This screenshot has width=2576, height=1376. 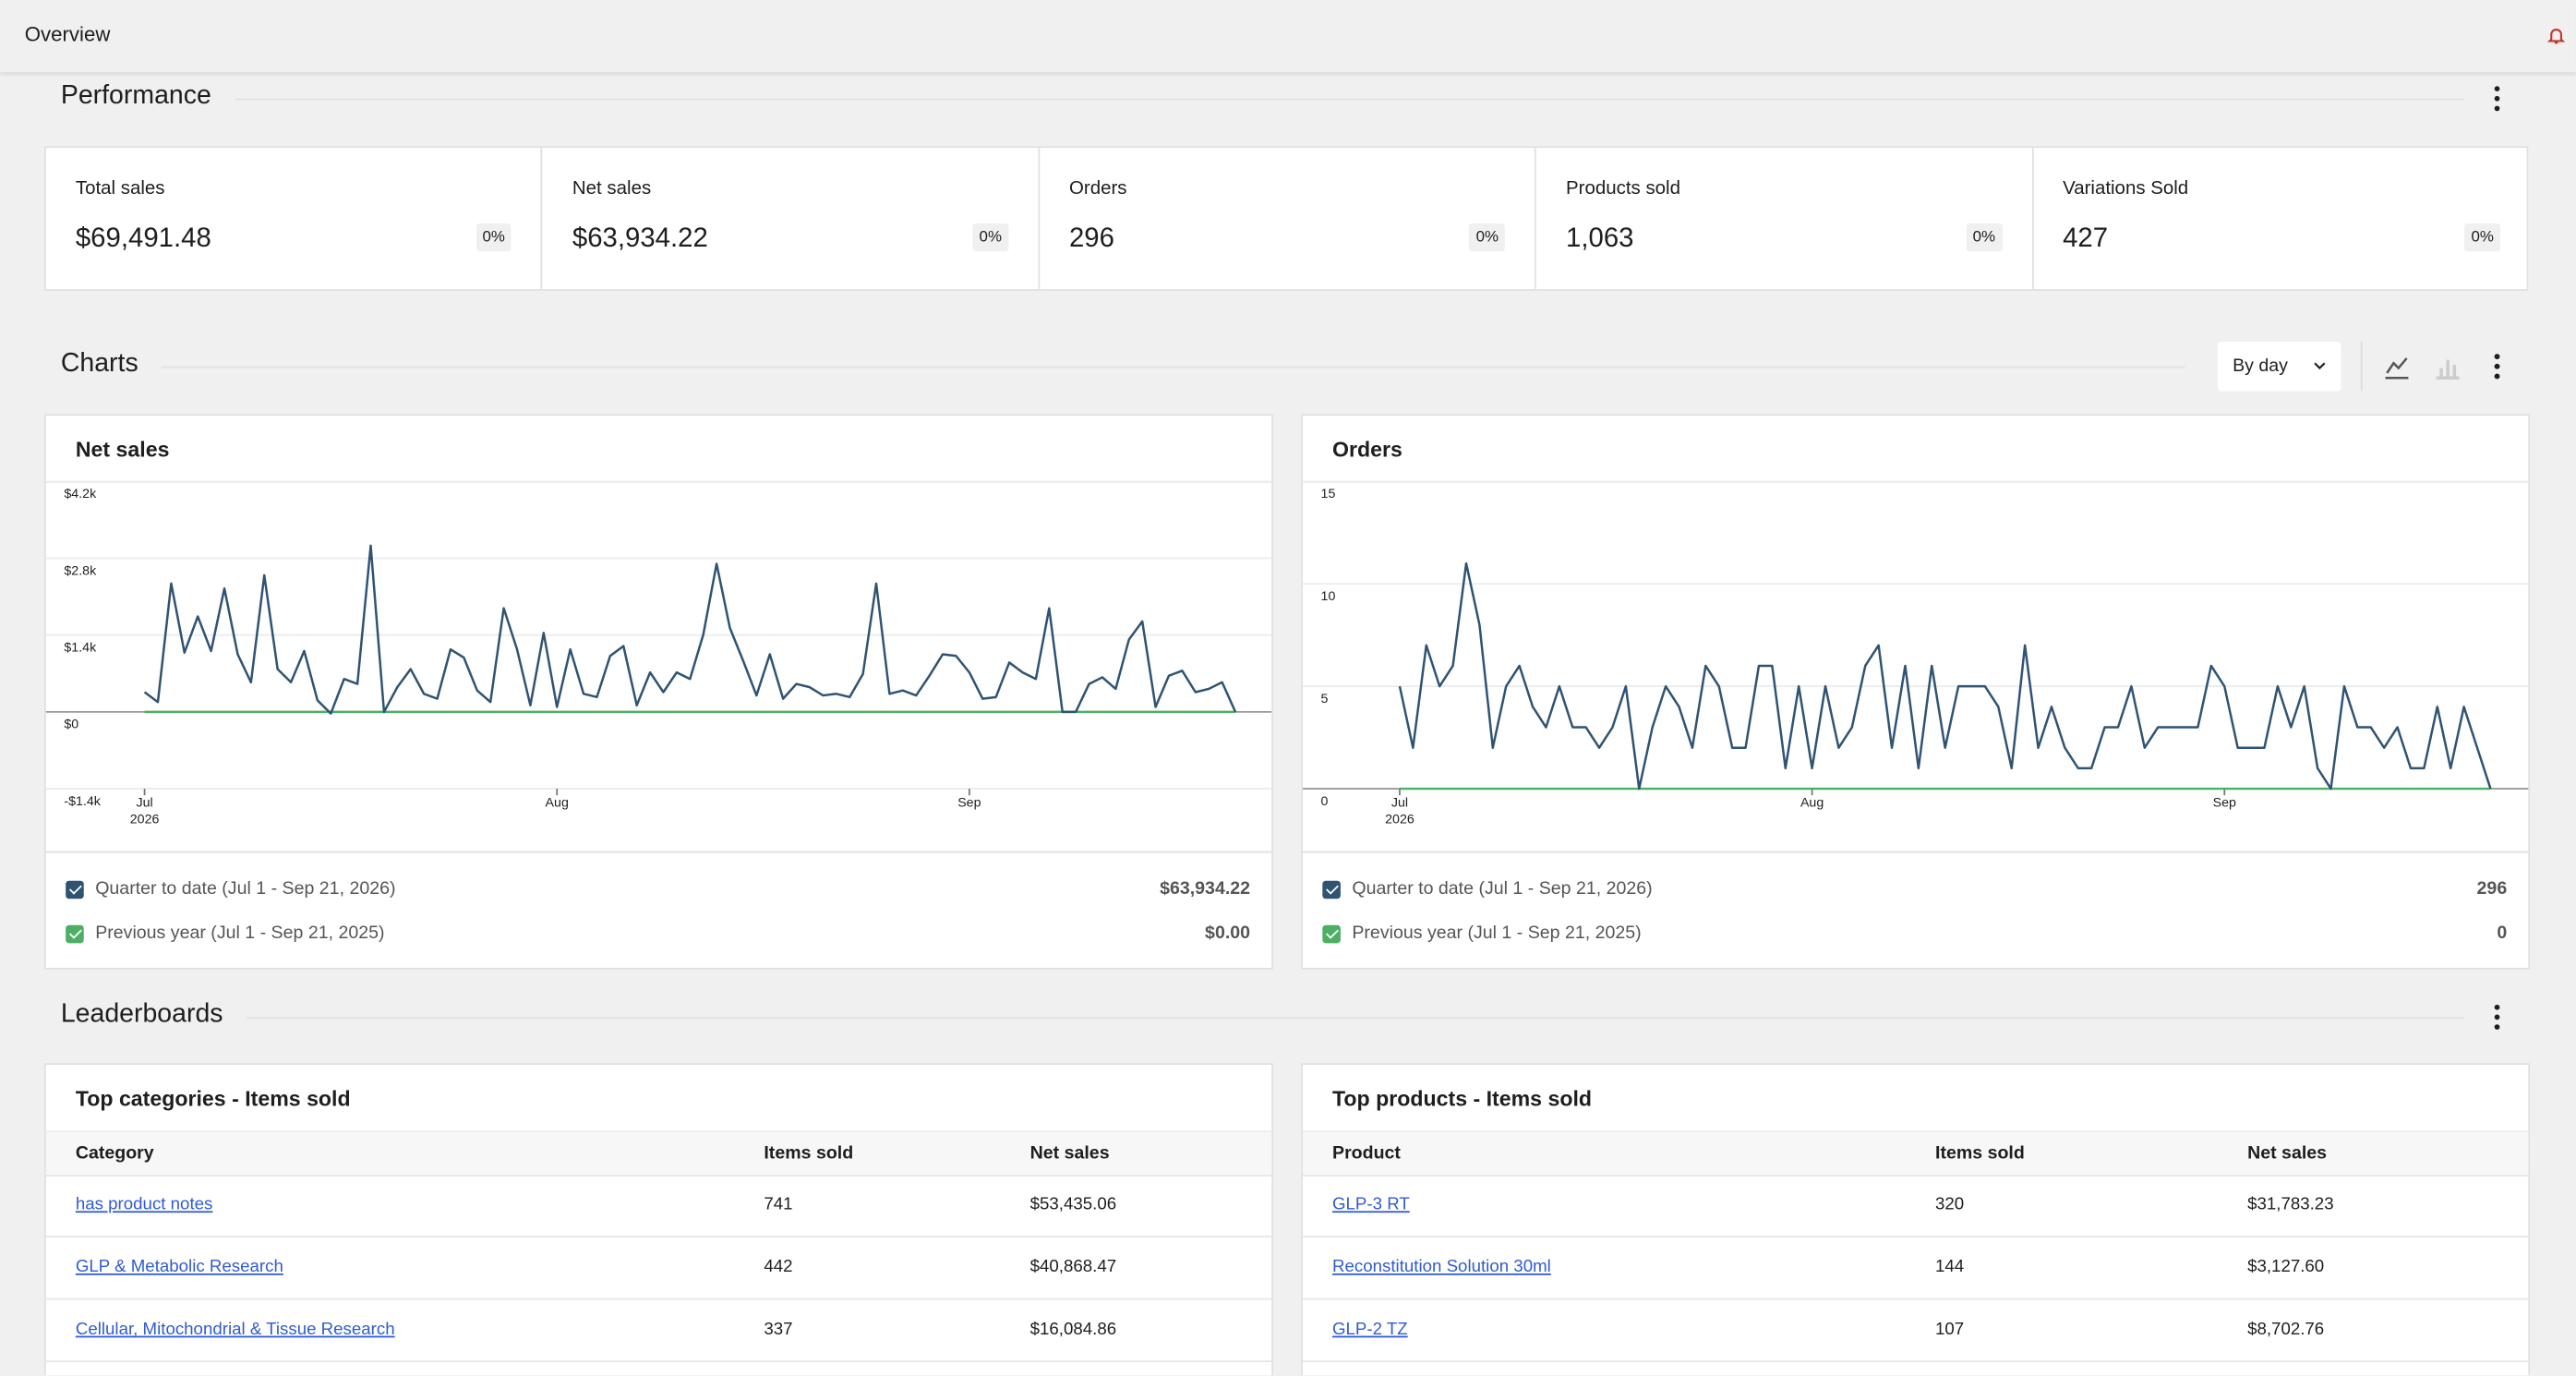 What do you see at coordinates (2086, 238) in the screenshot?
I see `summary-value: 427` at bounding box center [2086, 238].